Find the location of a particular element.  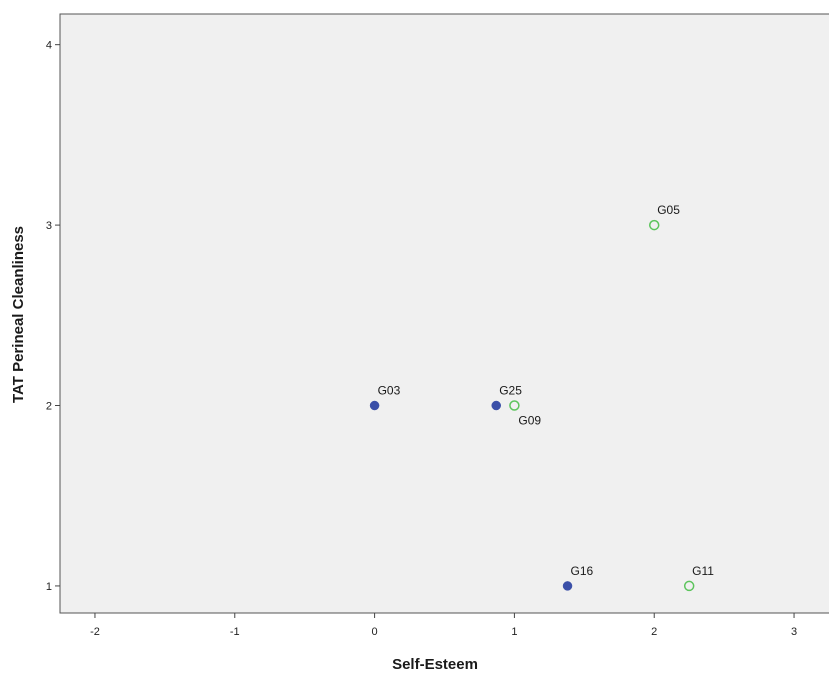

data-point-g16 is located at coordinates (567, 586).